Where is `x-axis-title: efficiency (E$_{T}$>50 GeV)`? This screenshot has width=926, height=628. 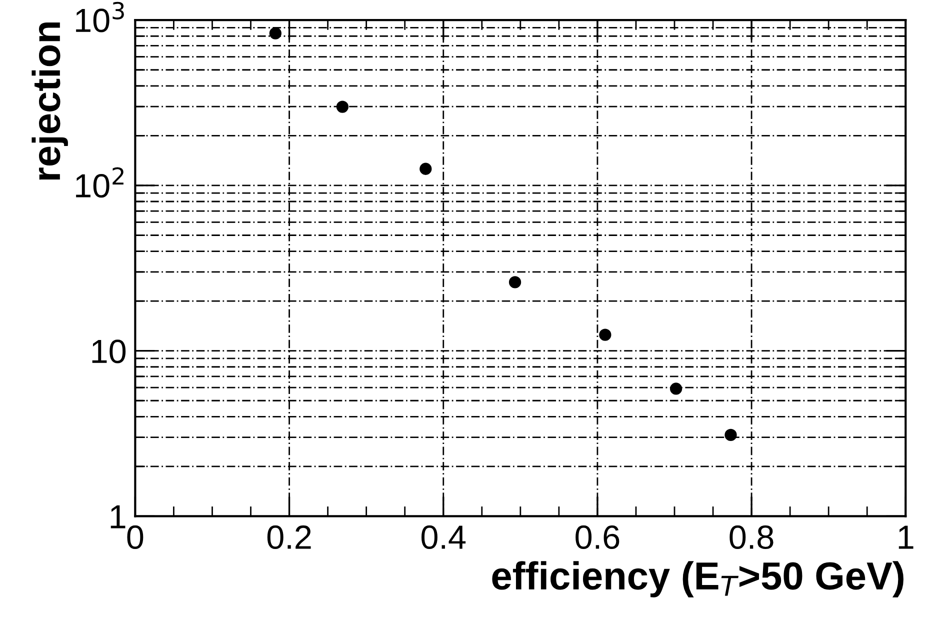 x-axis-title: efficiency (E$_{T}$>50 GeV) is located at coordinates (698, 579).